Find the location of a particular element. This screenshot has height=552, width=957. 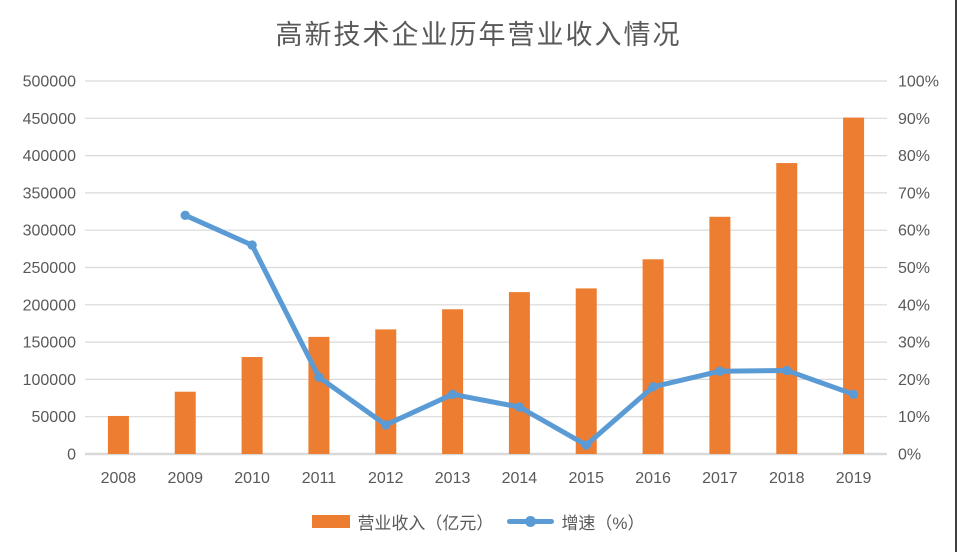

legend-item-revenue: 营业收入（亿元） is located at coordinates (402, 521).